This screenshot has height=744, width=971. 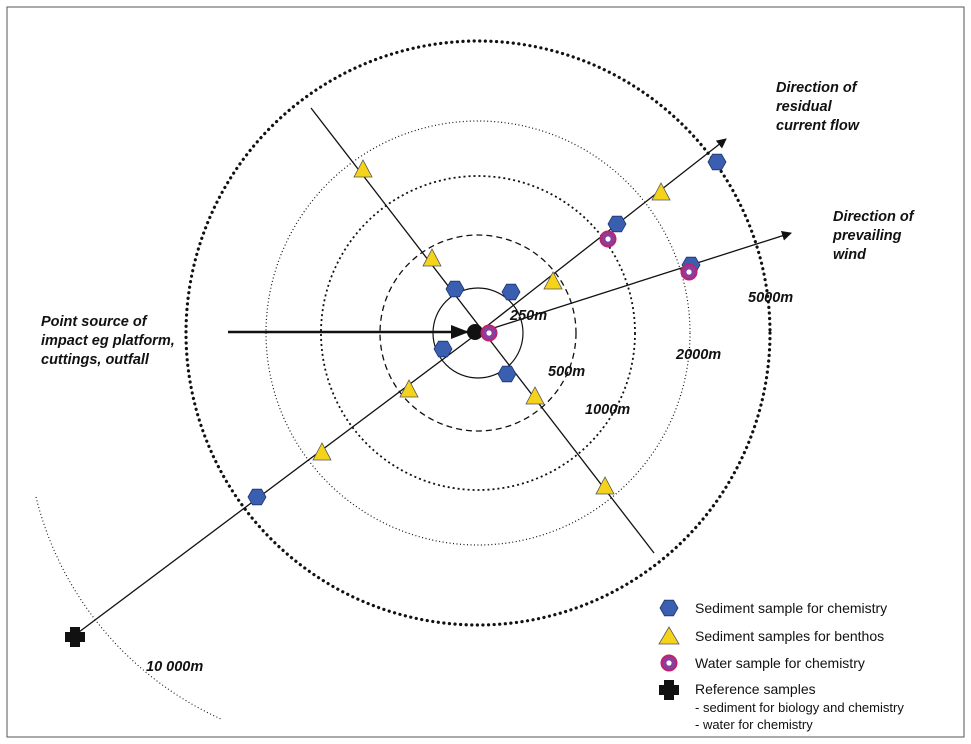 I want to click on source-label-2: impact eg platform,, so click(x=108, y=341).